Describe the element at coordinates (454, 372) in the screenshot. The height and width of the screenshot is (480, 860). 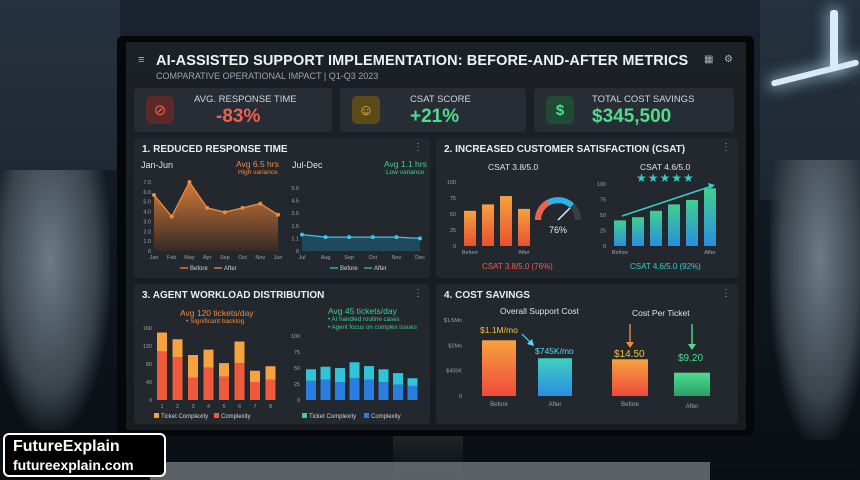
I see `y-tick-label: $455K` at that location.